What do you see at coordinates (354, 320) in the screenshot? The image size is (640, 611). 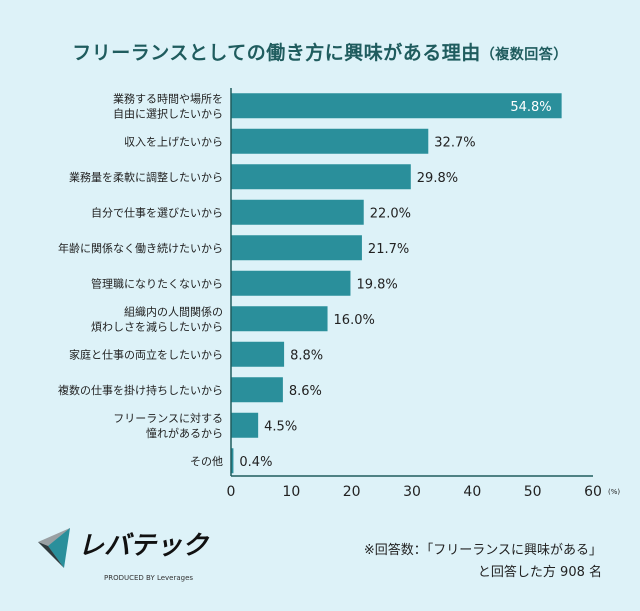 I see `data-label: 16.0%` at bounding box center [354, 320].